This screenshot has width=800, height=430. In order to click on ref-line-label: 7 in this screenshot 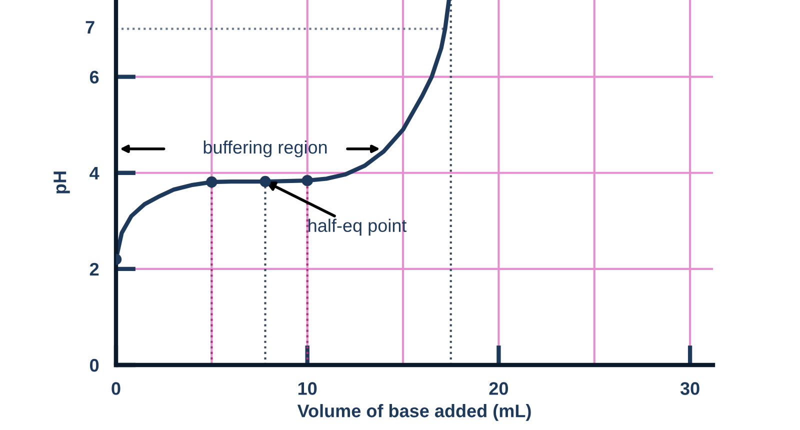, I will do `click(90, 27)`.